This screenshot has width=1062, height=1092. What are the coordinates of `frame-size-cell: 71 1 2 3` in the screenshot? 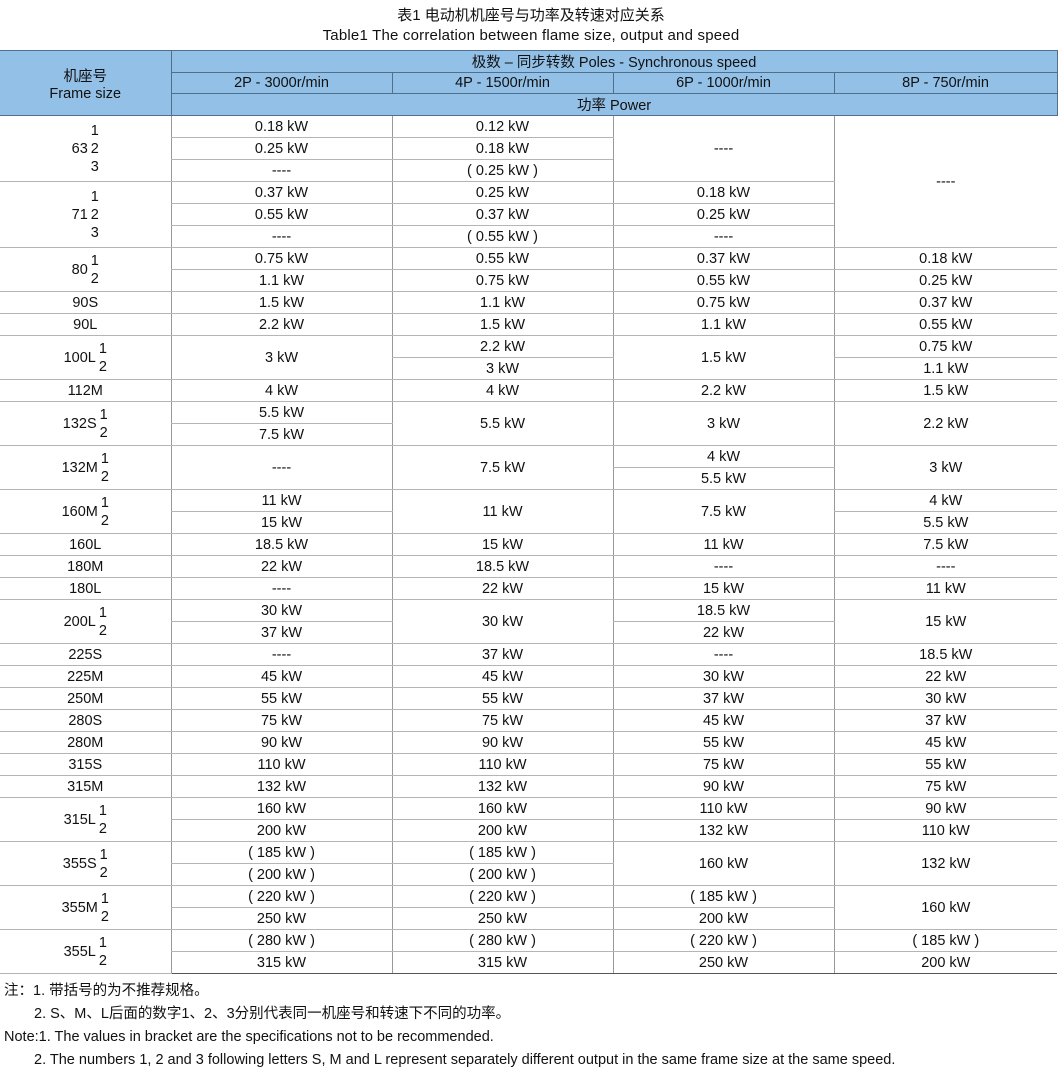 It's located at (85, 214).